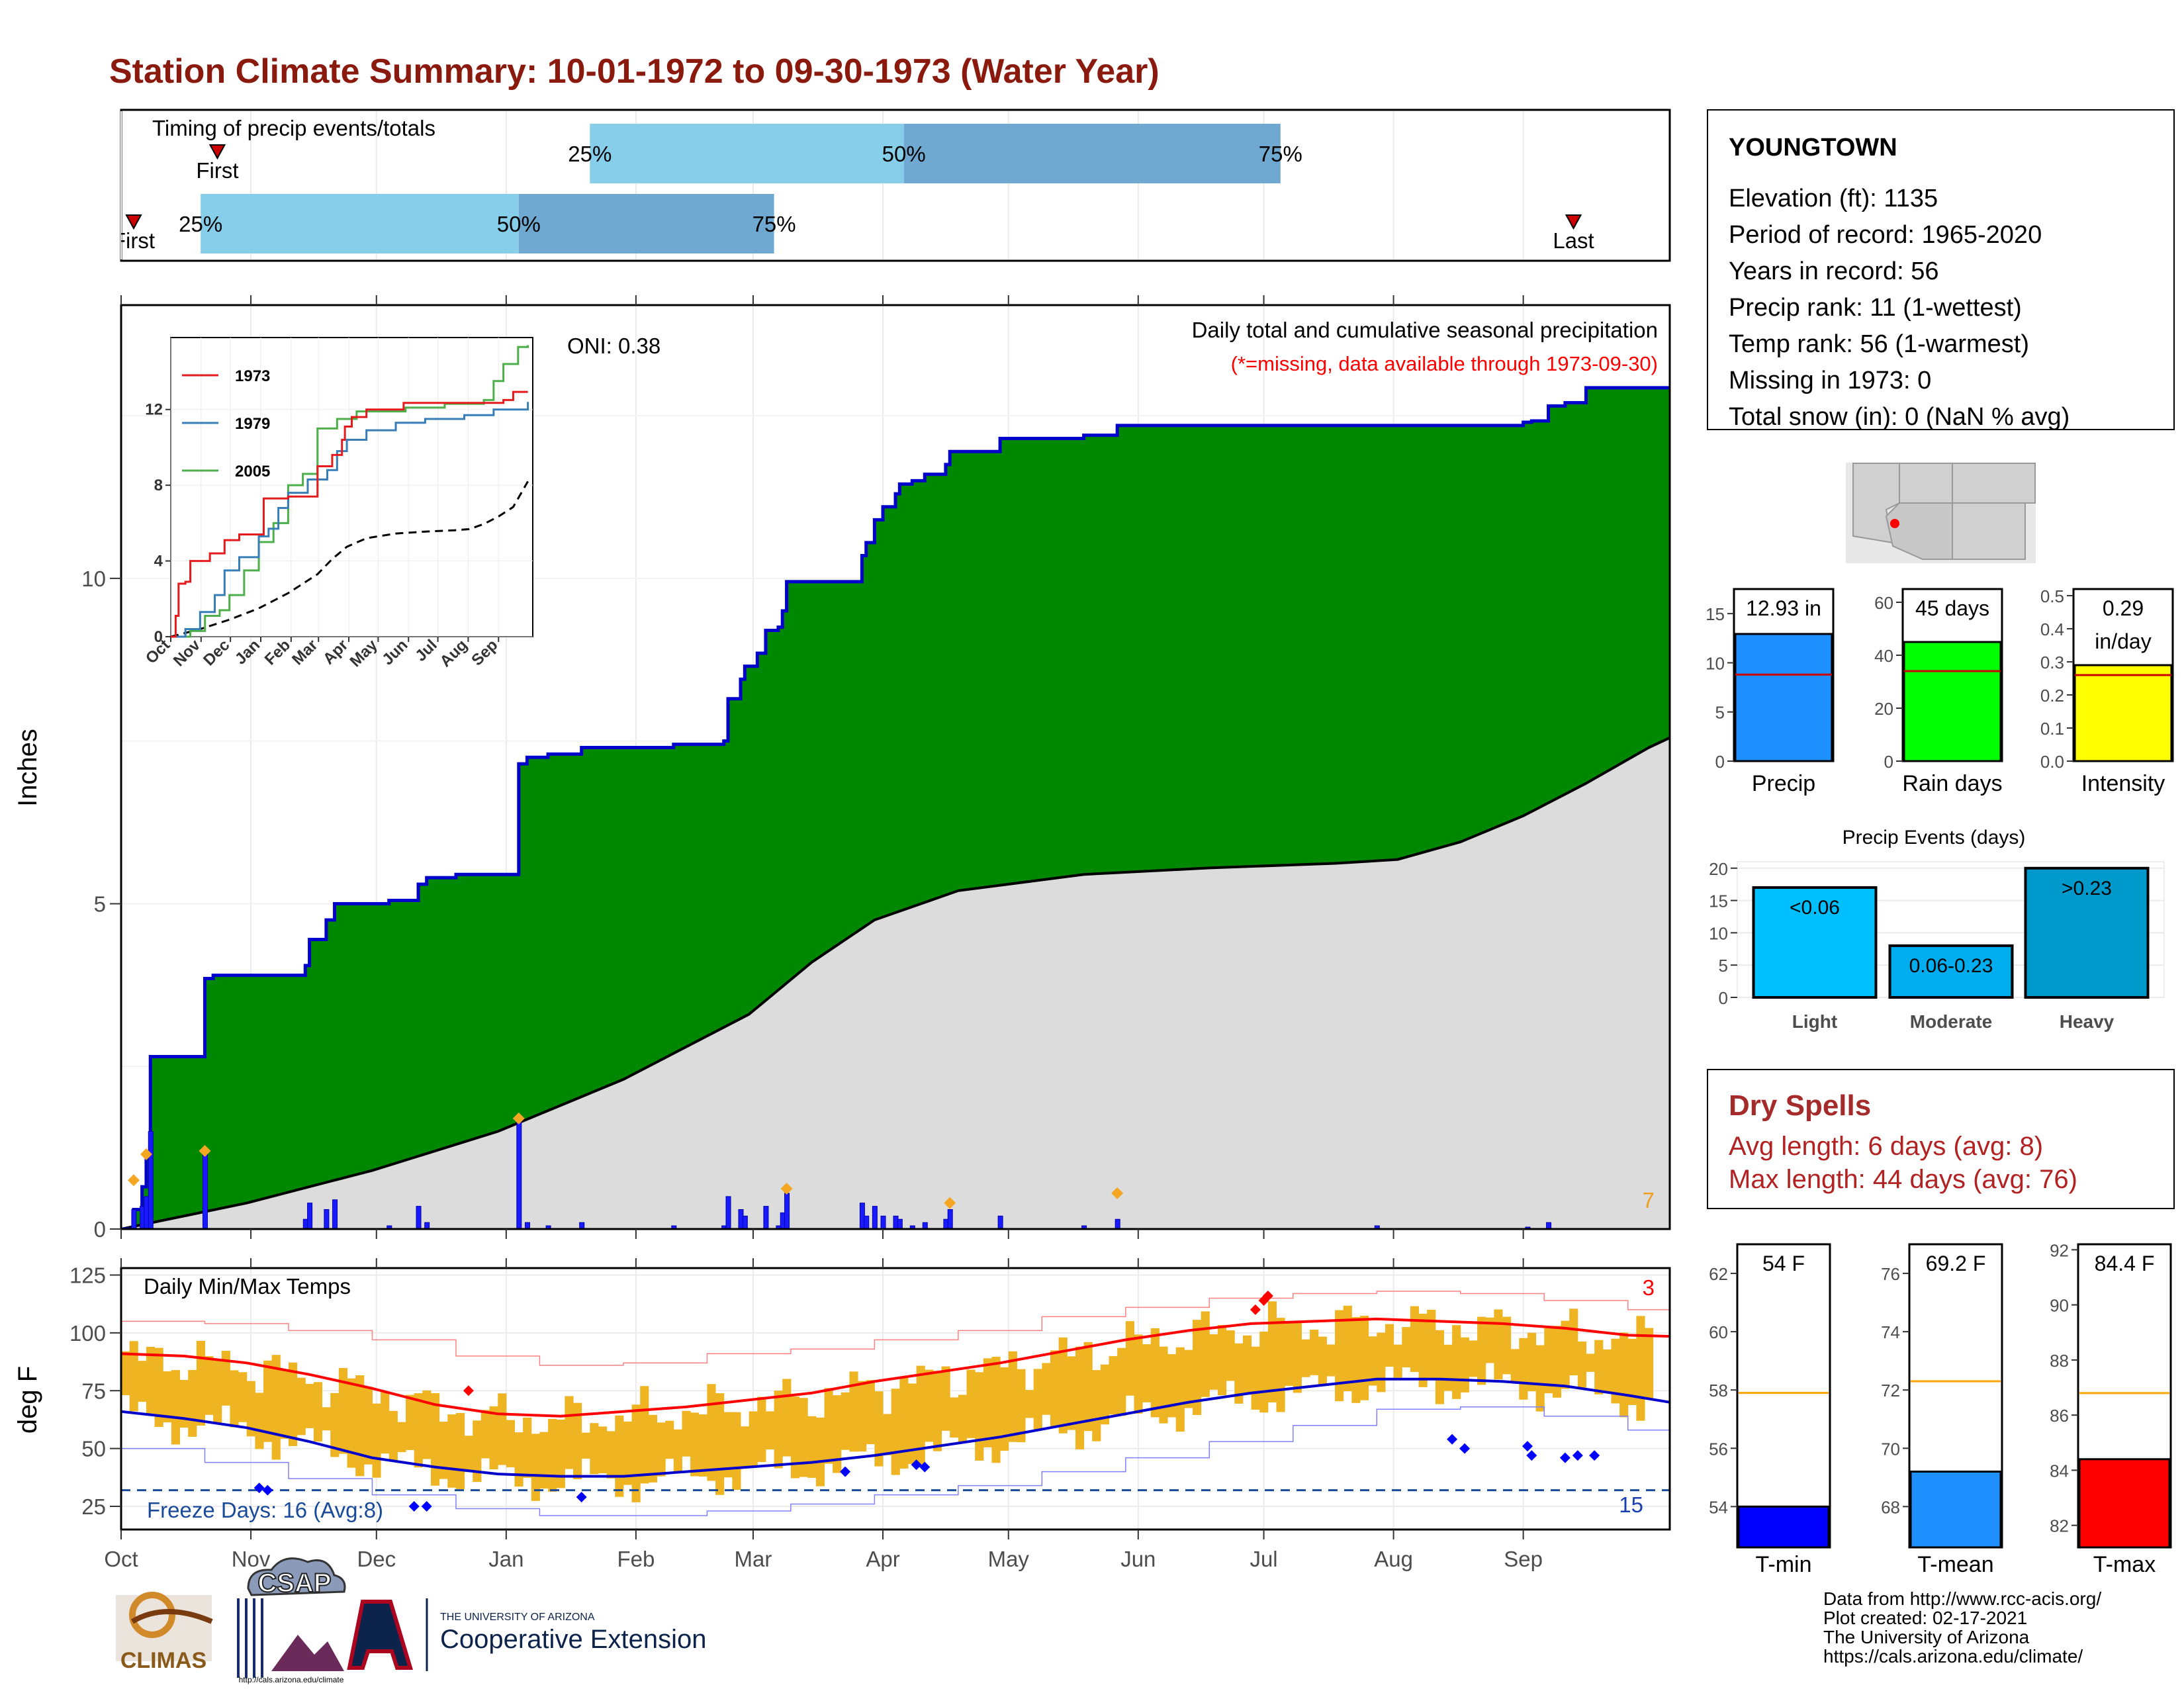  I want to click on summary-ytick-label: 20, so click(1883, 709).